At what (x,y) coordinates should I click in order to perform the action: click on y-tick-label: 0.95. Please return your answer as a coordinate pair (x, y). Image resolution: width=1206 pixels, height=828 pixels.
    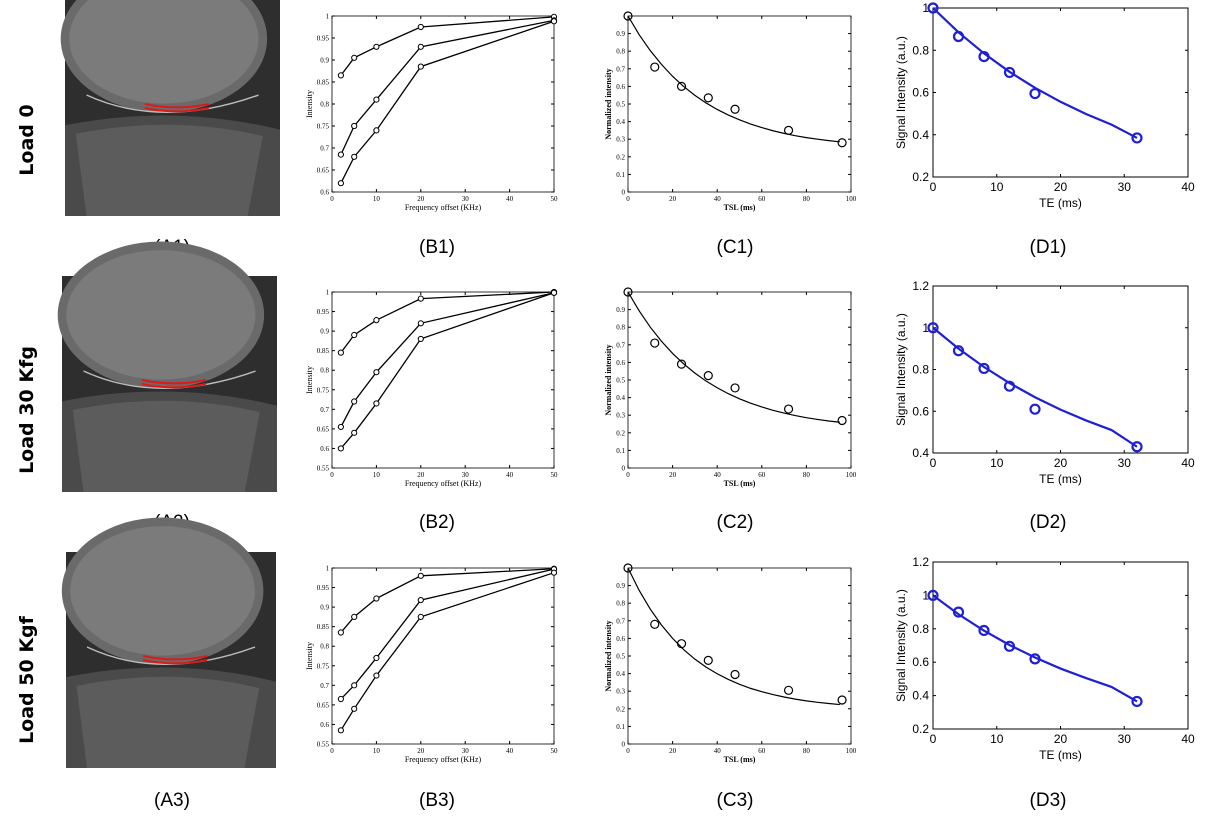
    Looking at the image, I should click on (323, 588).